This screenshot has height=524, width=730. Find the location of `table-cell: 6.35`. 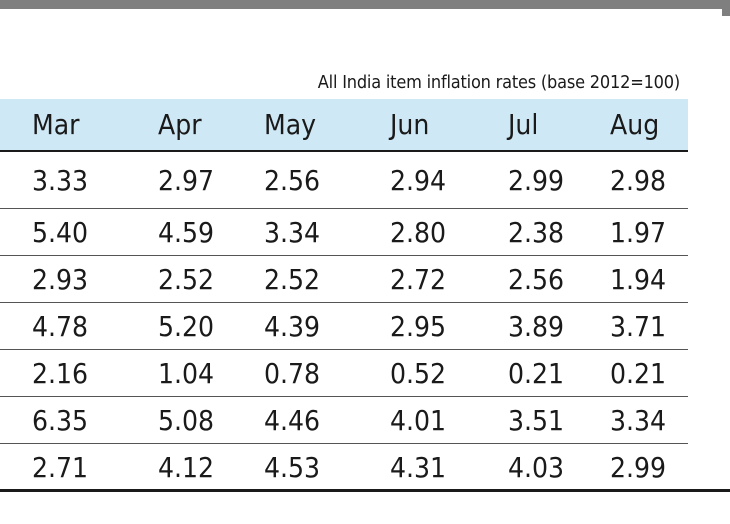

table-cell: 6.35 is located at coordinates (56, 420).